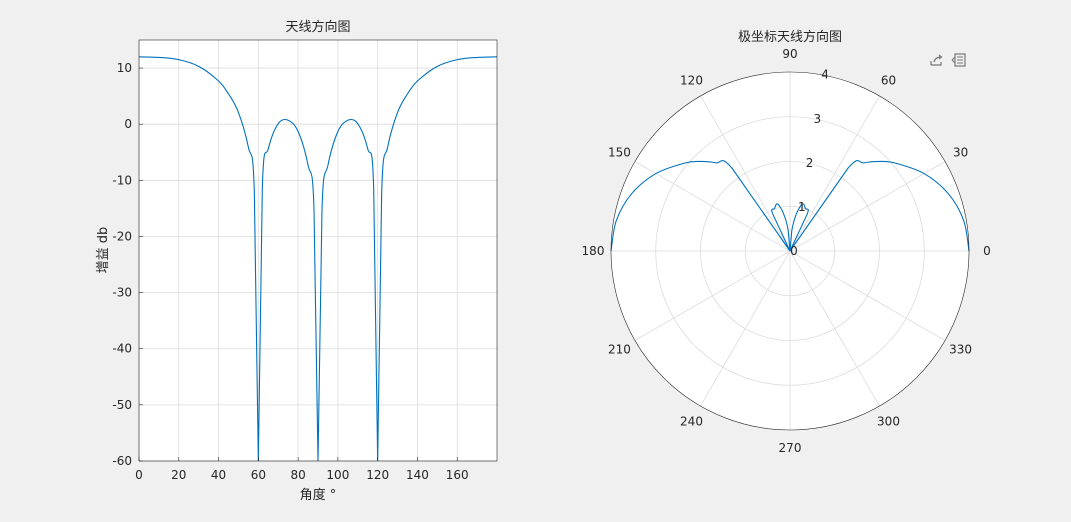  I want to click on cartesian-y-ticks: 10 0 -10 -20 -30 -40 -50 -60, so click(127, 264).